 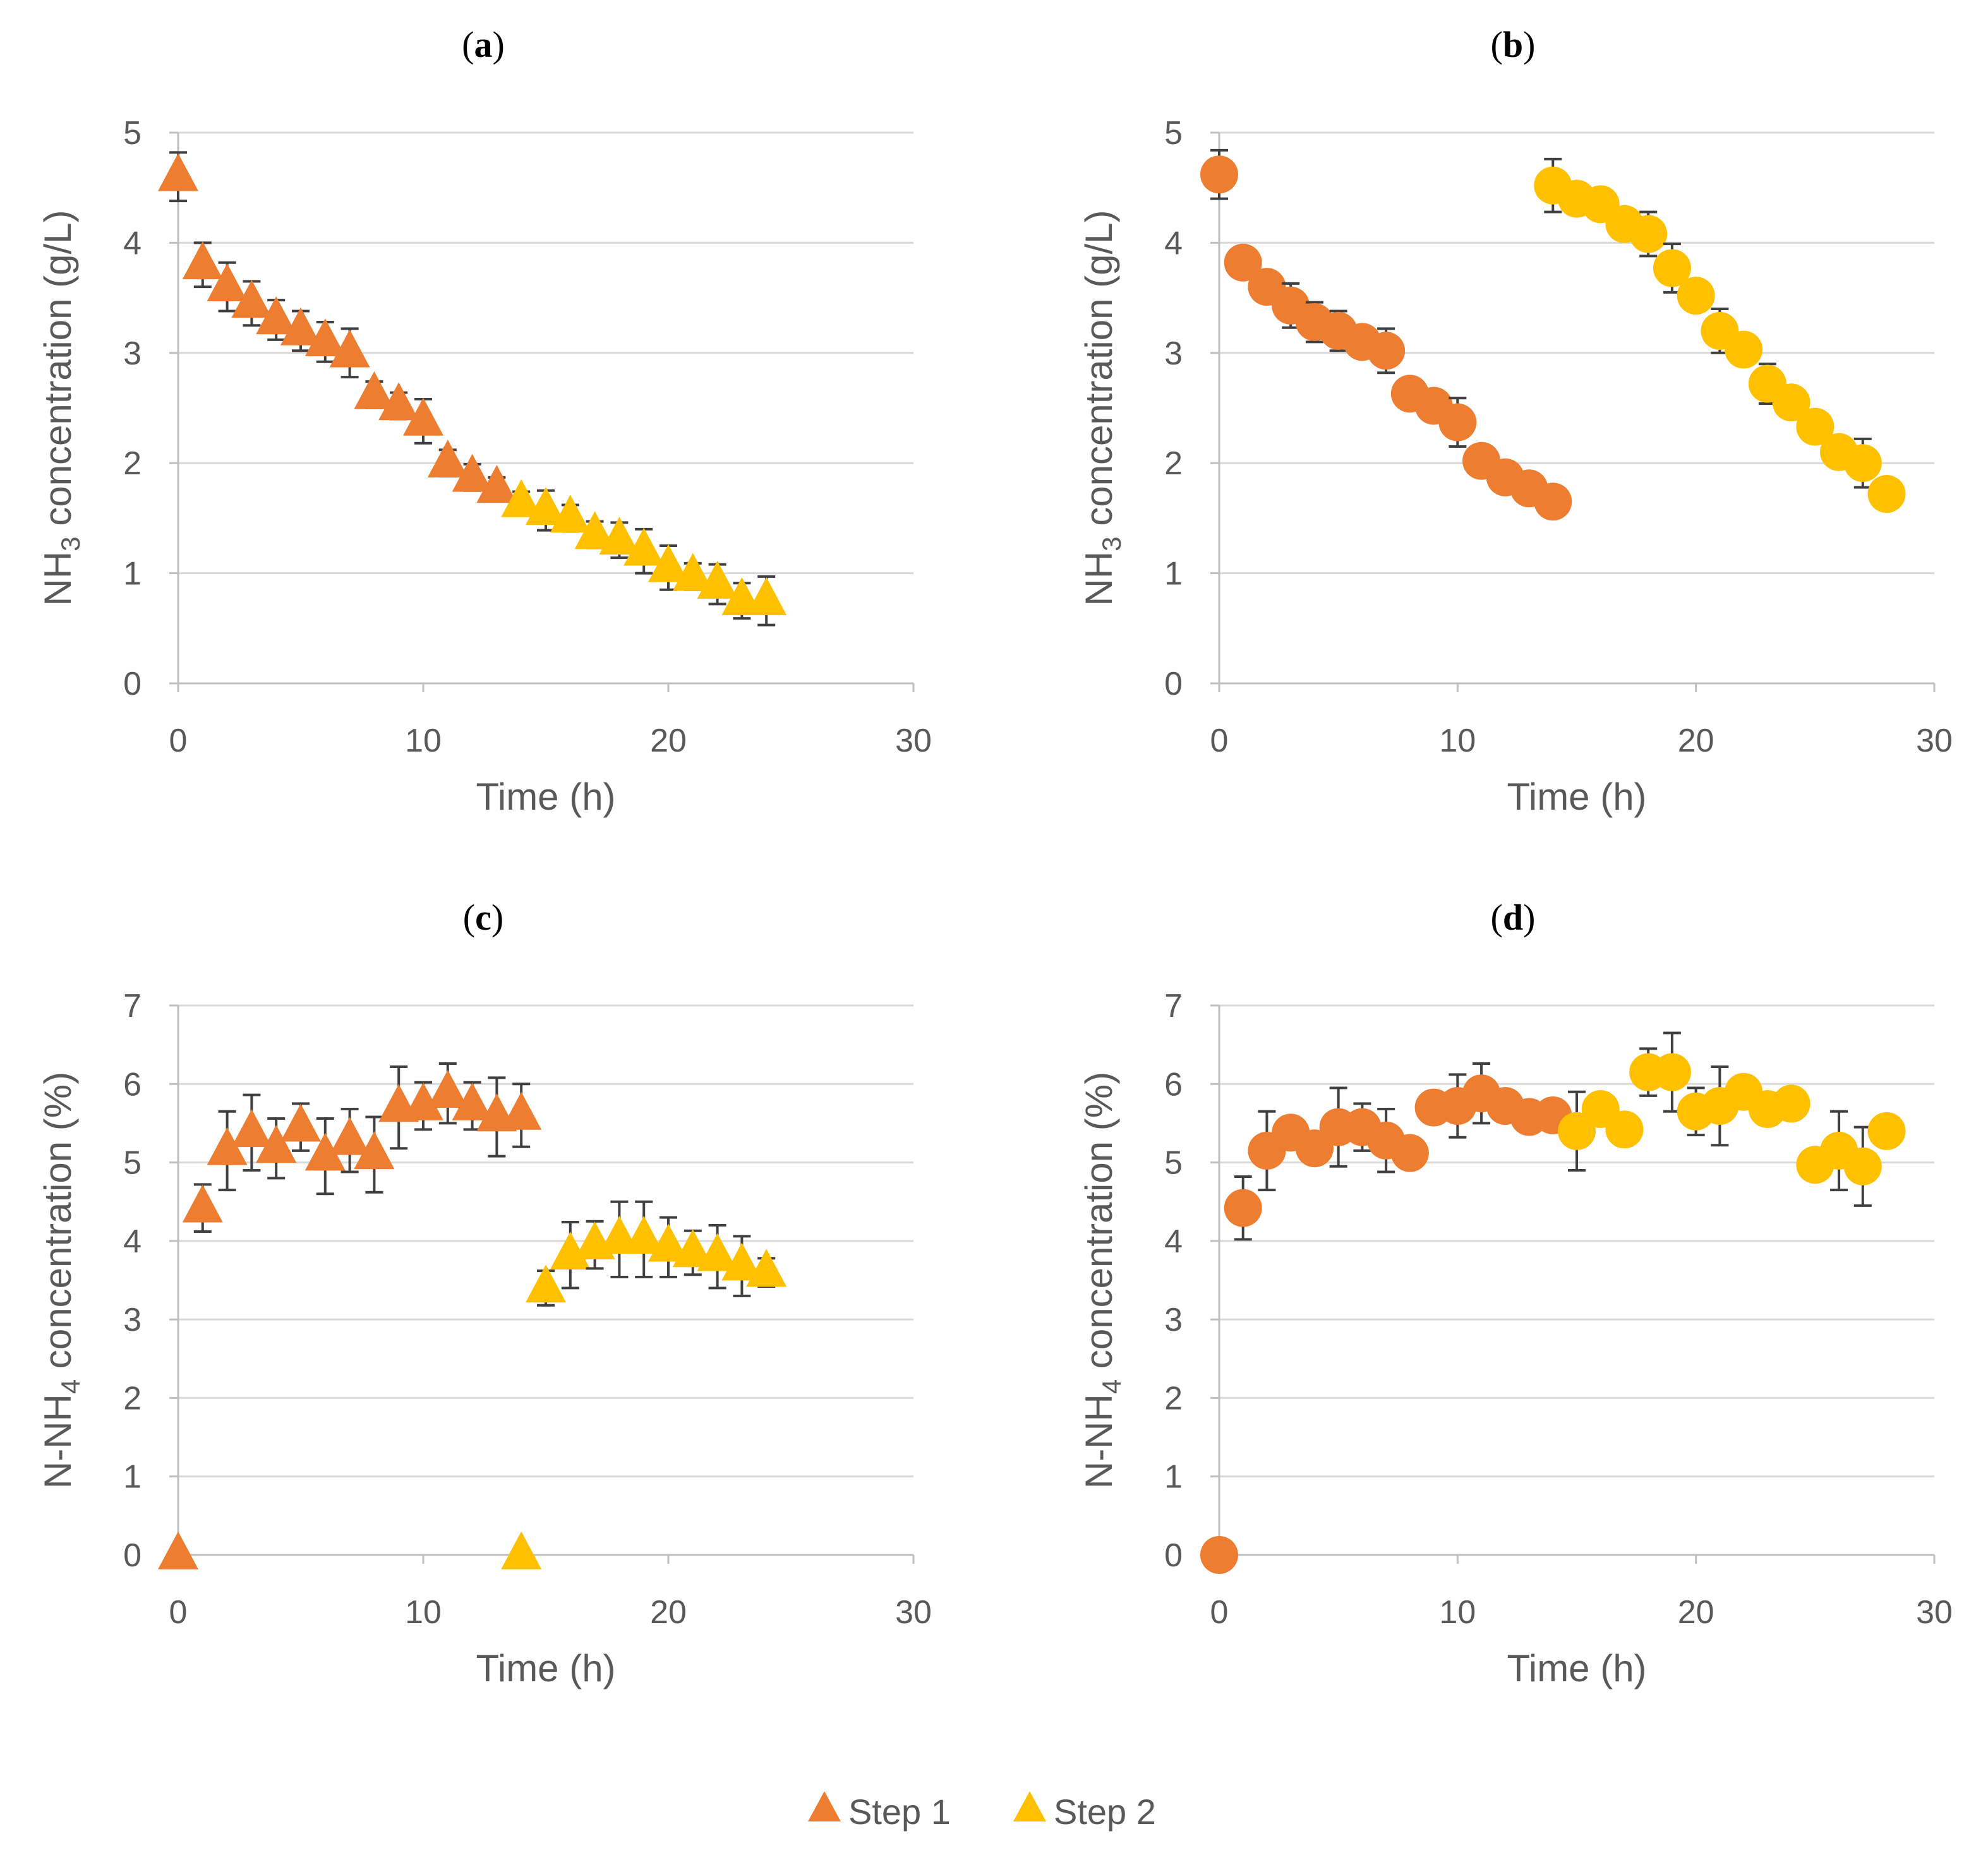 What do you see at coordinates (1102, 408) in the screenshot?
I see `y-axis-label: NH3 concentration (g/L)` at bounding box center [1102, 408].